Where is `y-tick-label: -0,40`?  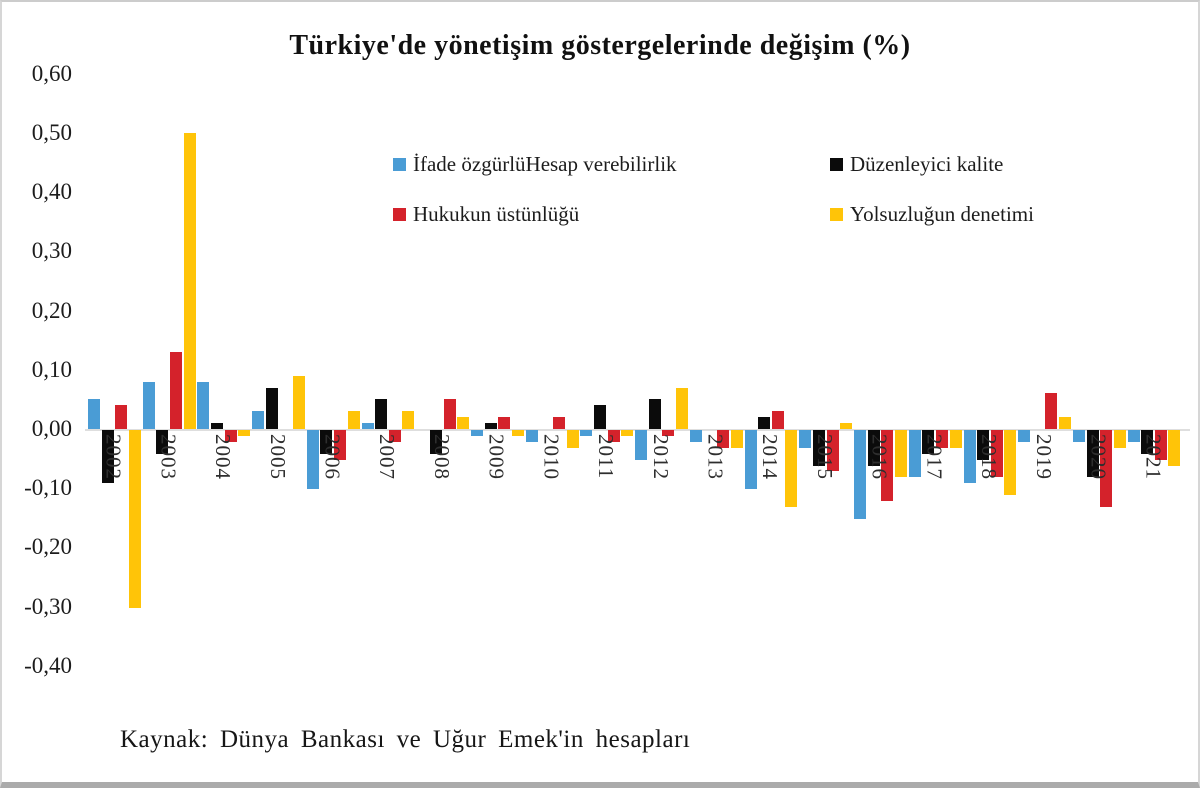 y-tick-label: -0,40 is located at coordinates (48, 665).